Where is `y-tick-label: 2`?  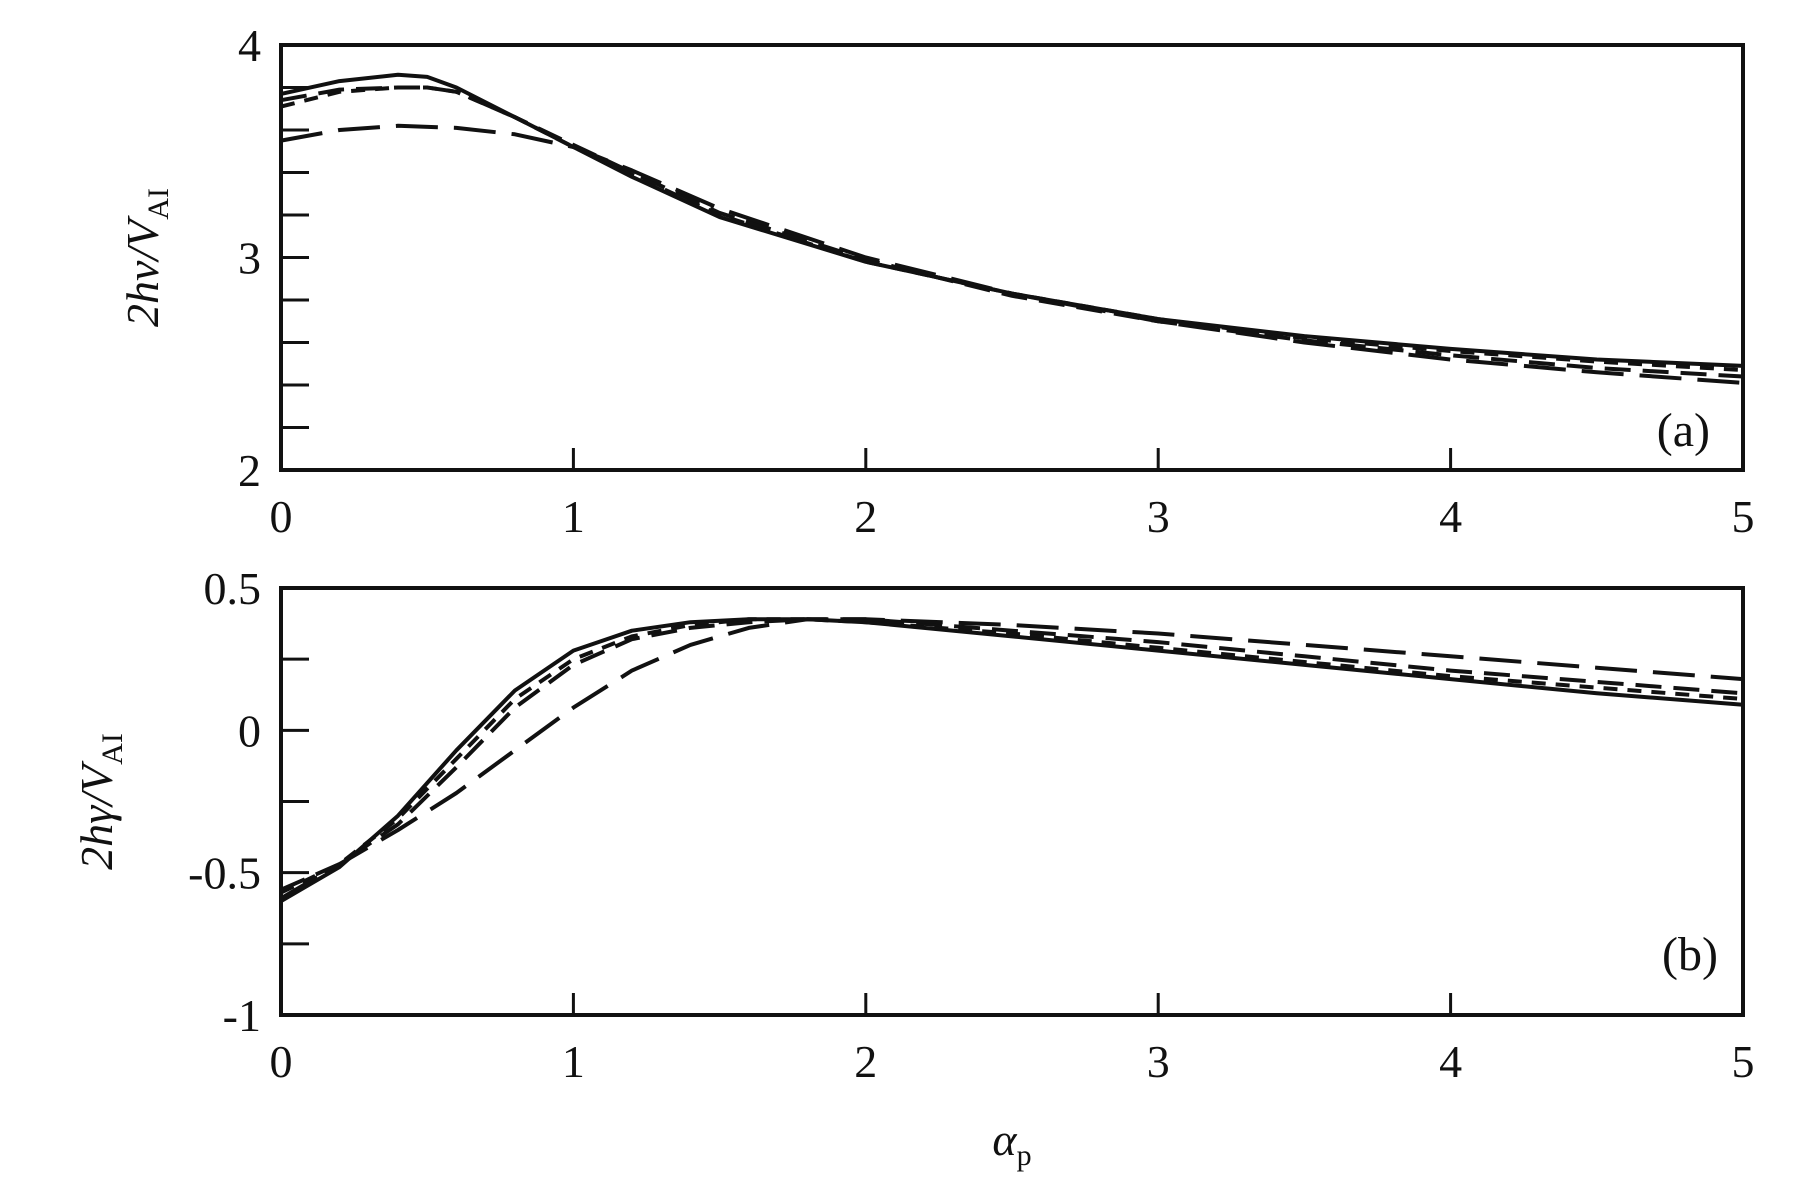
y-tick-label: 2 is located at coordinates (249, 470).